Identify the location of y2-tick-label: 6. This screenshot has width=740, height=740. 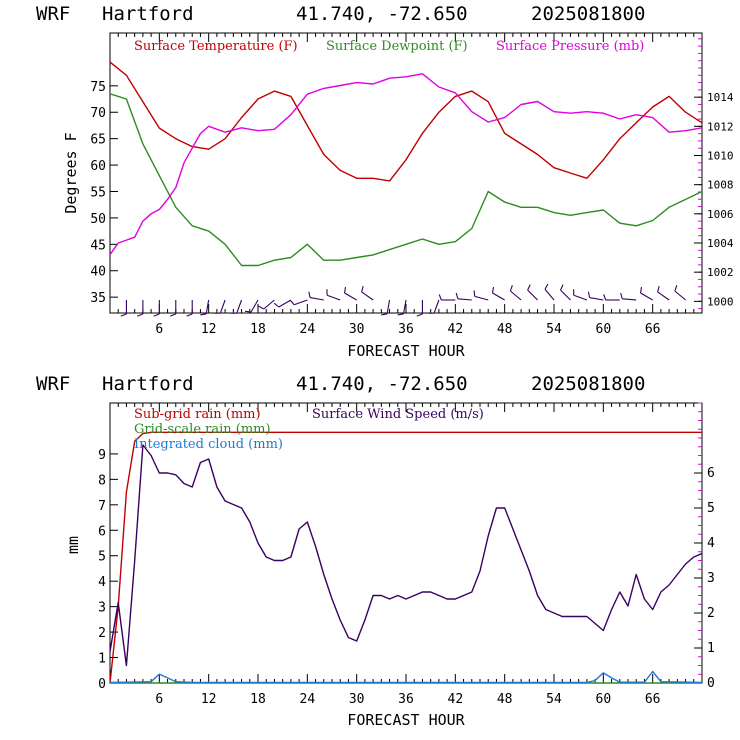
(711, 473).